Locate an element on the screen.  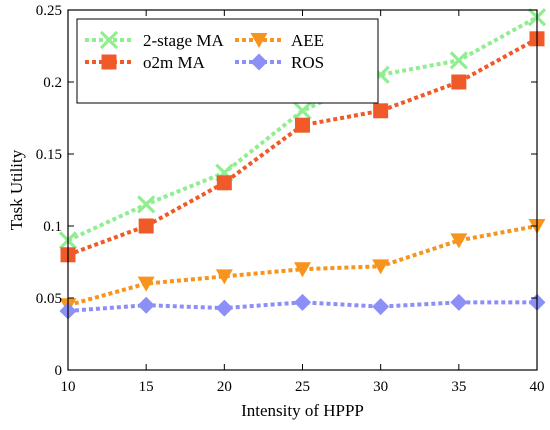
x-tick-label: 30 is located at coordinates (380, 387).